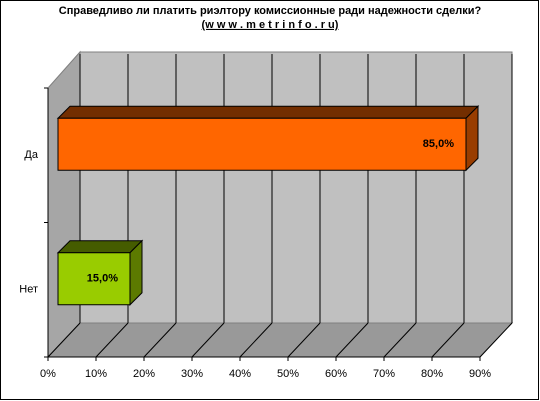  I want to click on y-tick-label: Нет, so click(28, 290).